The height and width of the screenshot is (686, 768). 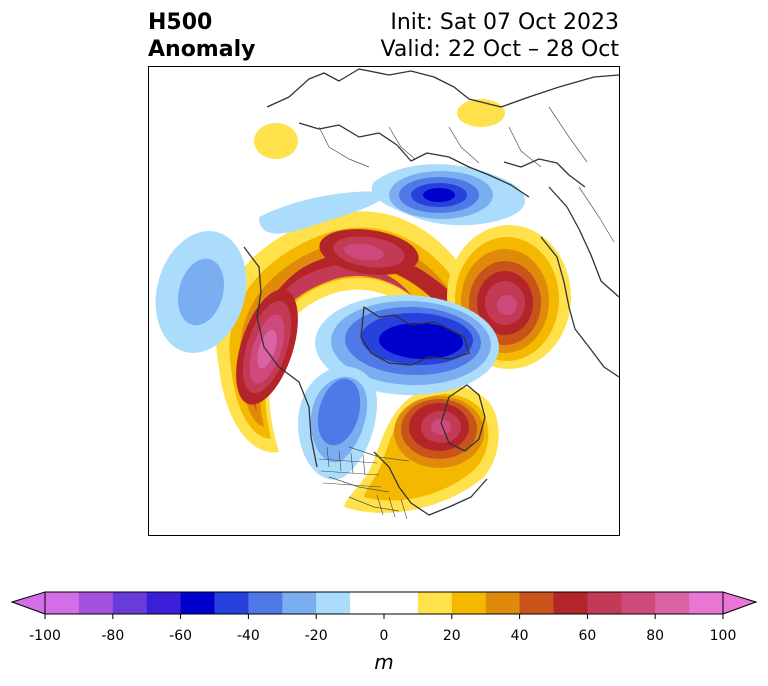 I want to click on colorbar-extend-low, so click(x=28, y=603).